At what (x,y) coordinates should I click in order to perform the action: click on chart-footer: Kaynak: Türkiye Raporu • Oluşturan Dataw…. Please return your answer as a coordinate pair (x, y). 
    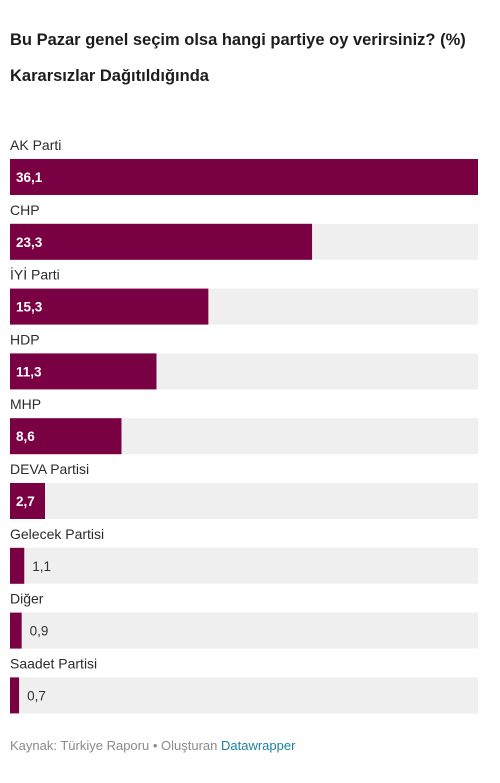
    Looking at the image, I should click on (152, 745).